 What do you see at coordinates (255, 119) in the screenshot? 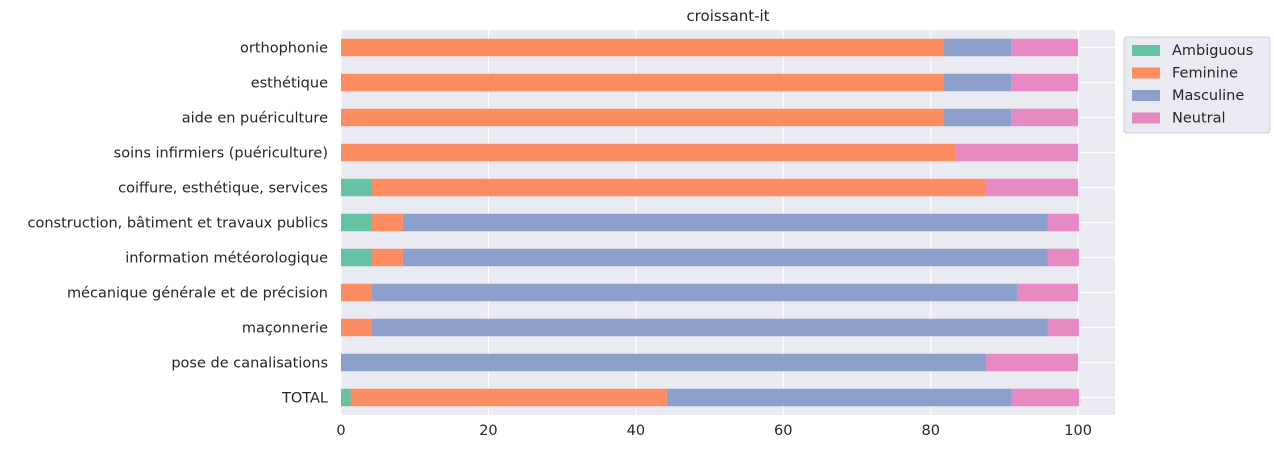
I see `y-tick-label: aide en puériculture` at bounding box center [255, 119].